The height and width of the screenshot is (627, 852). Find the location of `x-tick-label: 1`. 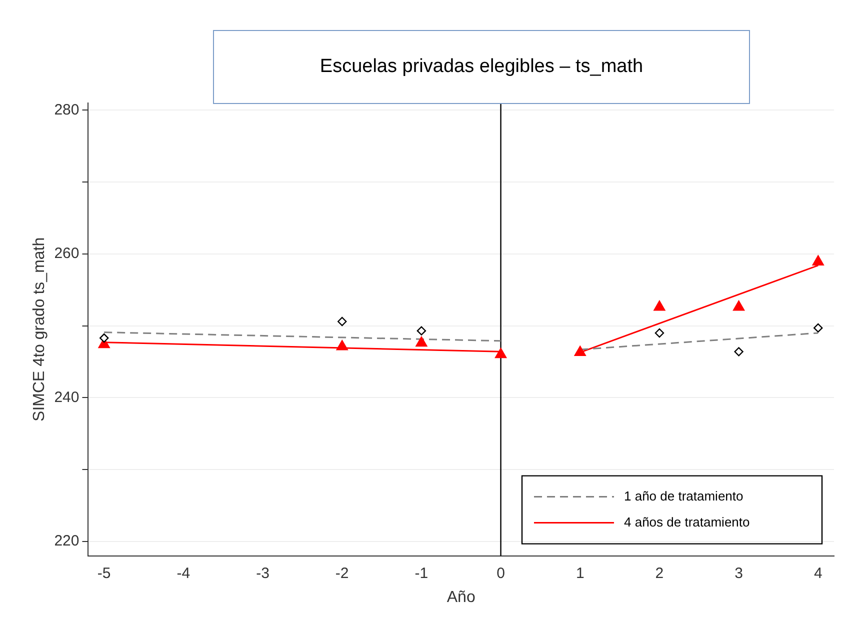

x-tick-label: 1 is located at coordinates (580, 573).